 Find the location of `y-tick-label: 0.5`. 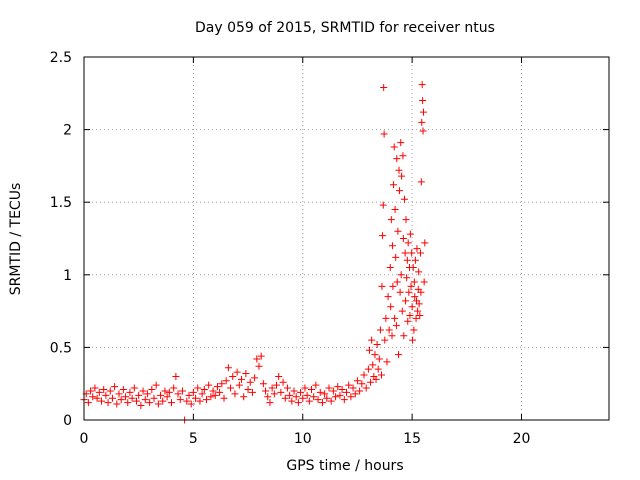

y-tick-label: 0.5 is located at coordinates (61, 348).